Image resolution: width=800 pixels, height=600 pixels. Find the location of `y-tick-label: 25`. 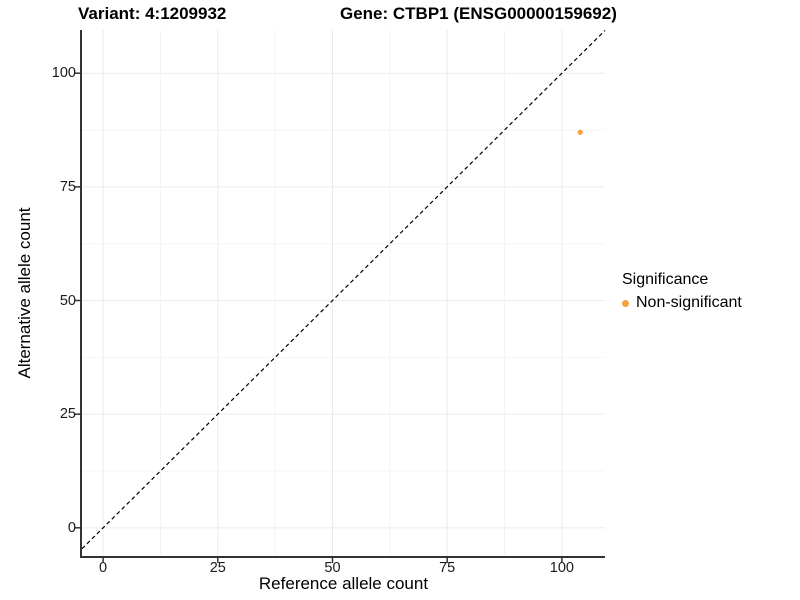

y-tick-label: 25 is located at coordinates (67, 414).